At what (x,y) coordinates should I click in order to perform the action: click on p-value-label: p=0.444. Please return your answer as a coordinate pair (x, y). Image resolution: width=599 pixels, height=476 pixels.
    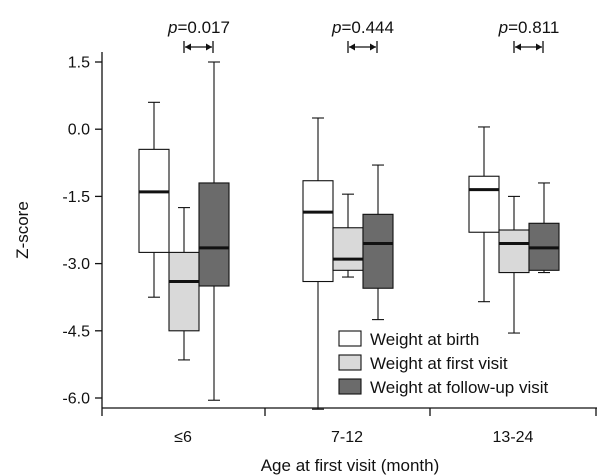
    Looking at the image, I should click on (362, 27).